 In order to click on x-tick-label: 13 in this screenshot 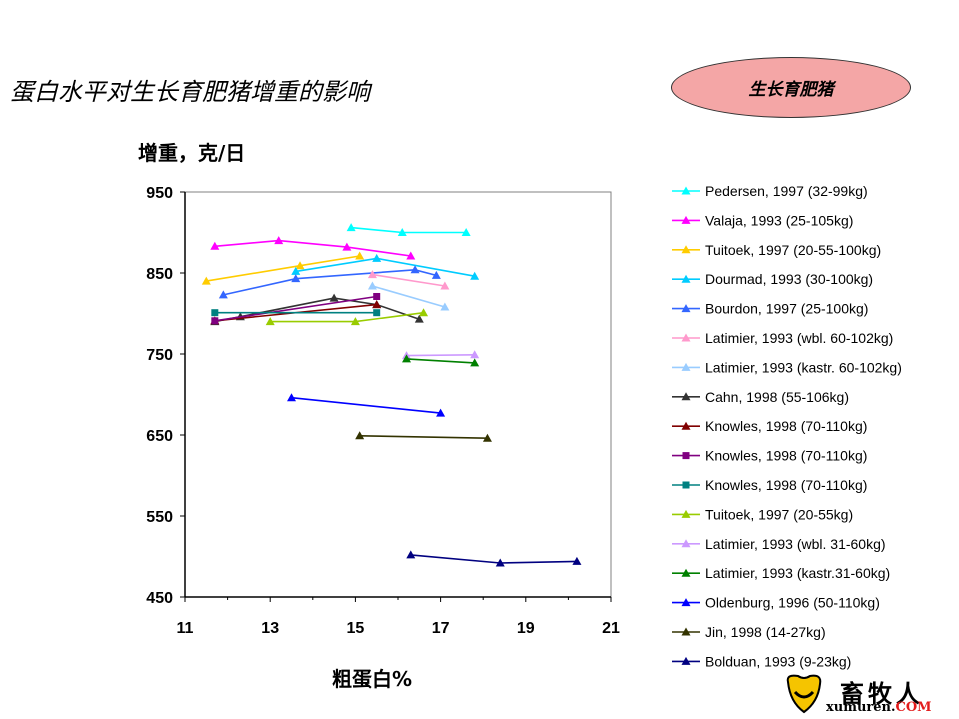, I will do `click(270, 628)`.